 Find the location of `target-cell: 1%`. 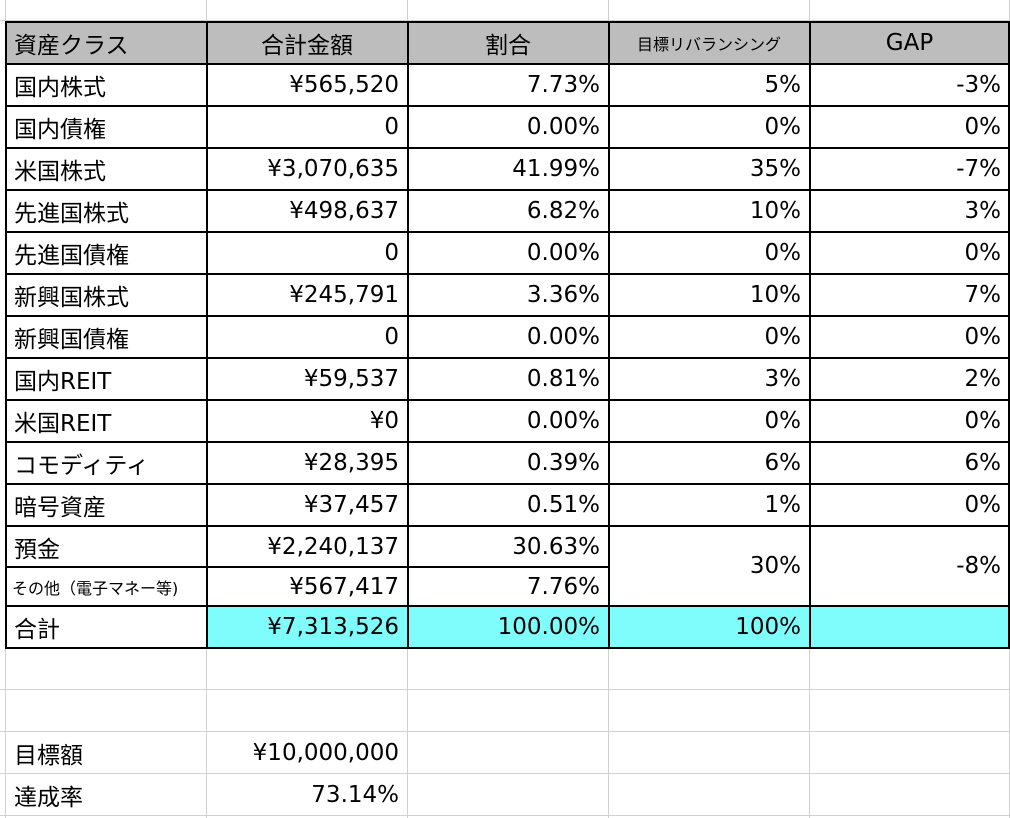

target-cell: 1% is located at coordinates (783, 505).